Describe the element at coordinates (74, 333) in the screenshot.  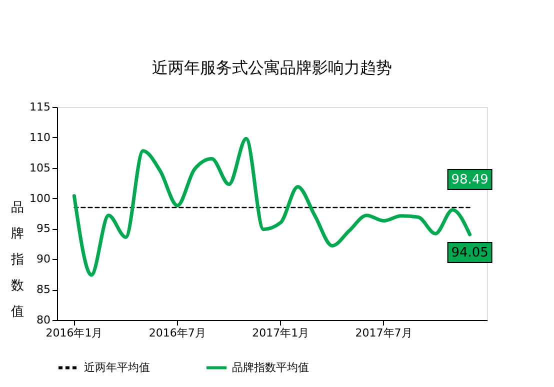
I see `x-tick-label: 2016年1月` at that location.